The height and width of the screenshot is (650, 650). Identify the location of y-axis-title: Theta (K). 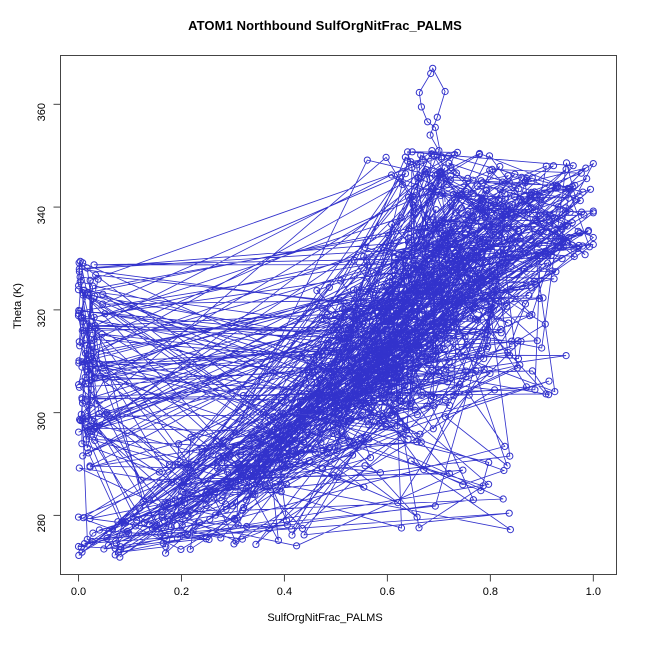
(18, 306).